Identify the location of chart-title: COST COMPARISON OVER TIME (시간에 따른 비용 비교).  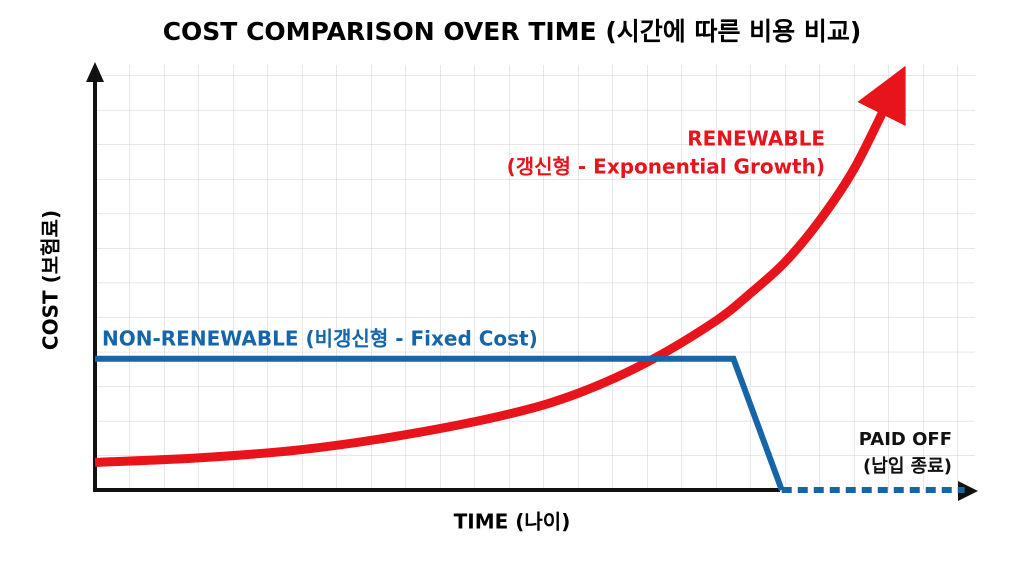
(512, 31).